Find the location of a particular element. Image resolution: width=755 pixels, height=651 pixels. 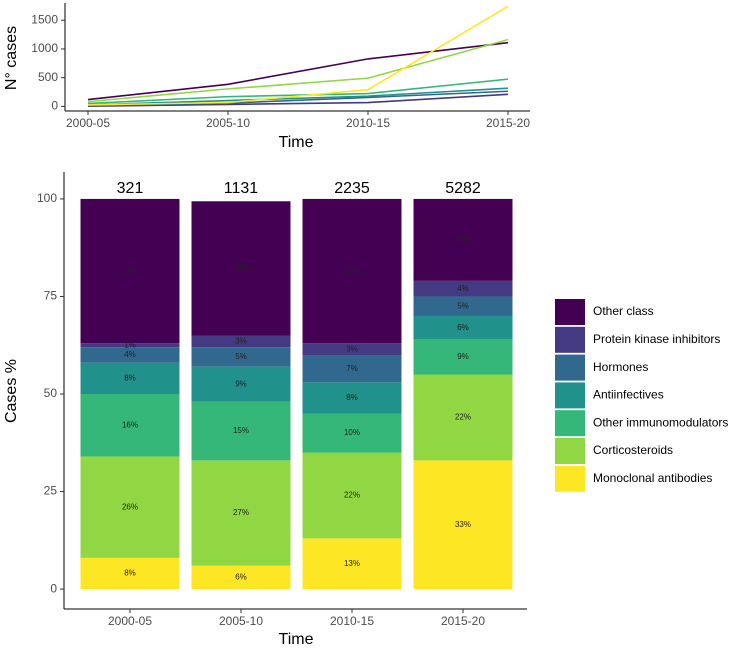

y-tick-label: 1000 is located at coordinates (44, 48).